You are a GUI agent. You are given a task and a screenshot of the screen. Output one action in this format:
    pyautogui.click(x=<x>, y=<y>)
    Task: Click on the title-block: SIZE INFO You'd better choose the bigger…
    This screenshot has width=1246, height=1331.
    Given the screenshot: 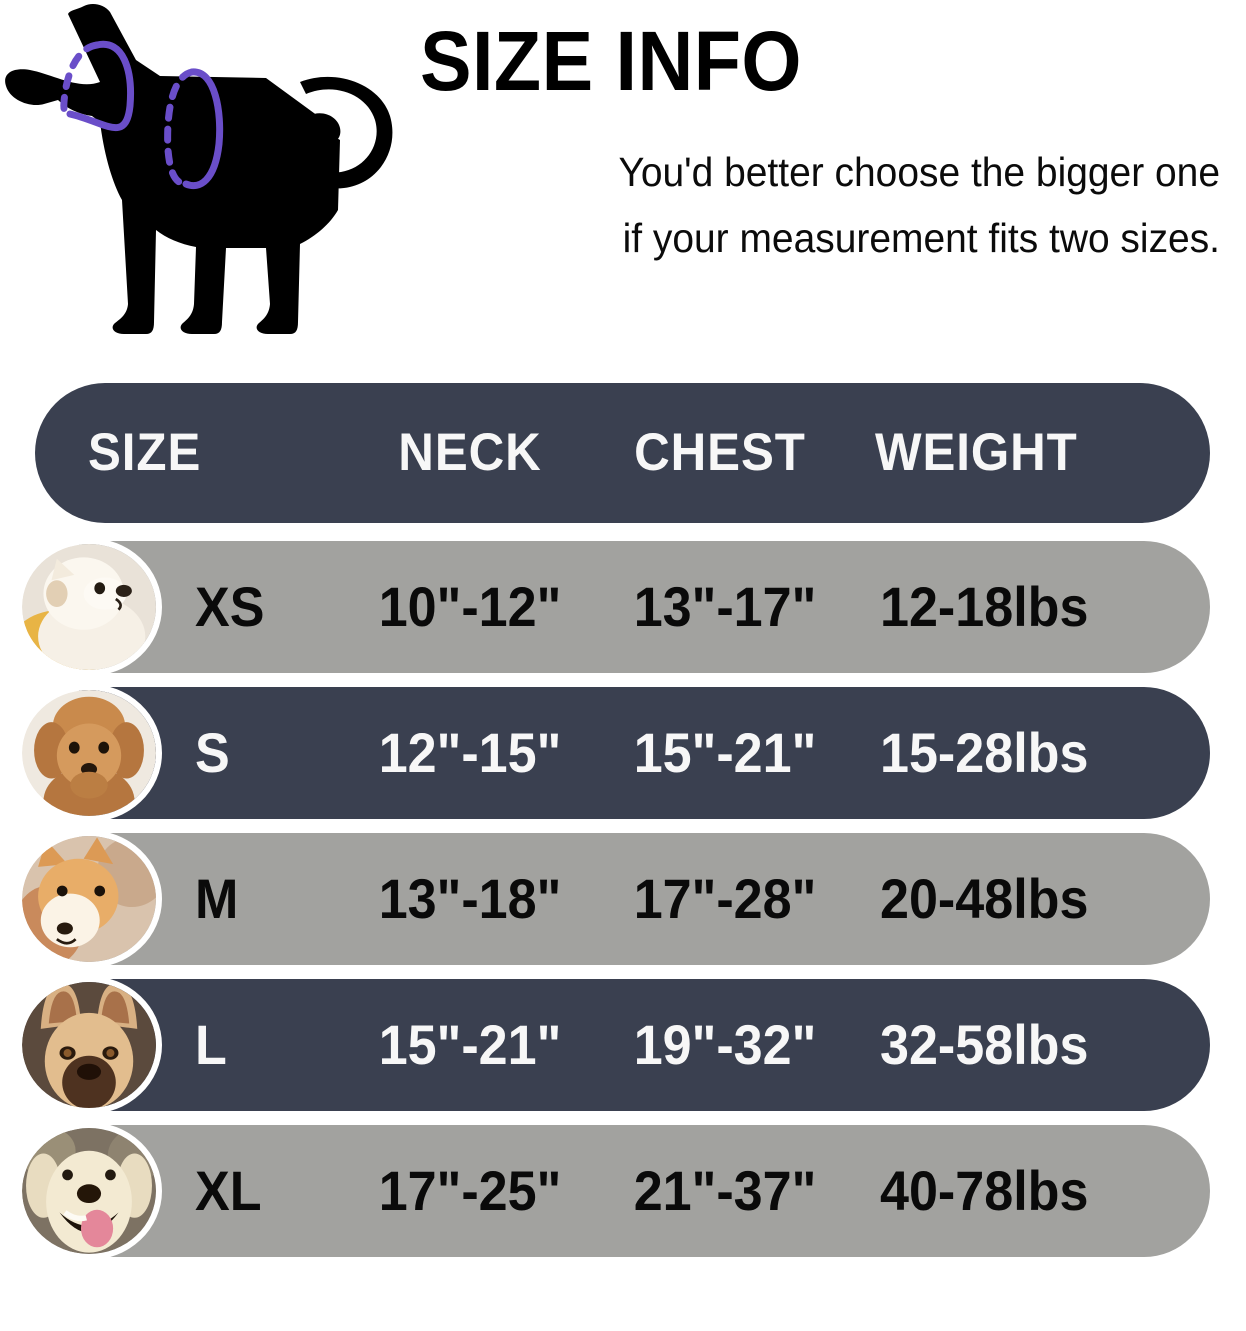 What is the action you would take?
    pyautogui.click(x=820, y=141)
    